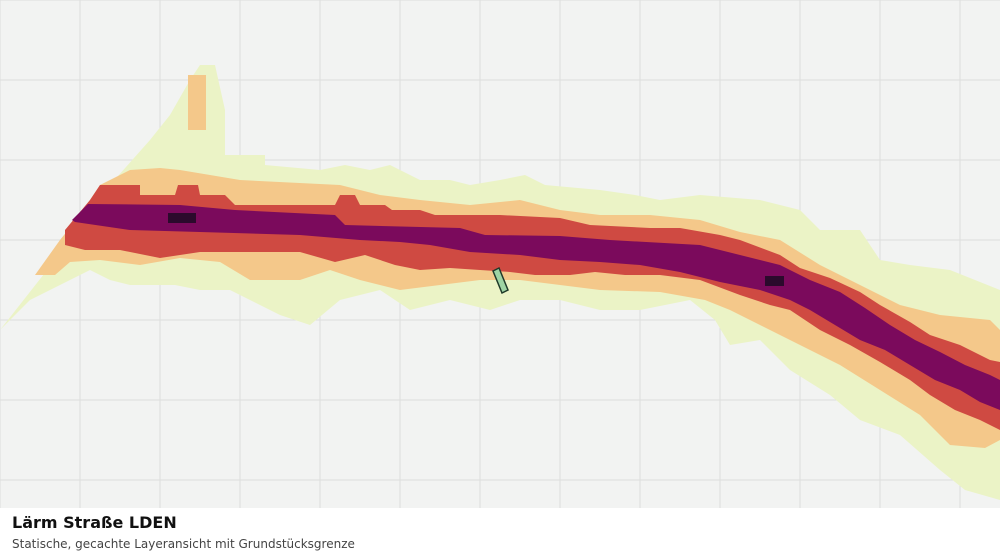 This screenshot has width=1000, height=560. I want to click on parcel-boundary, so click(500, 280).